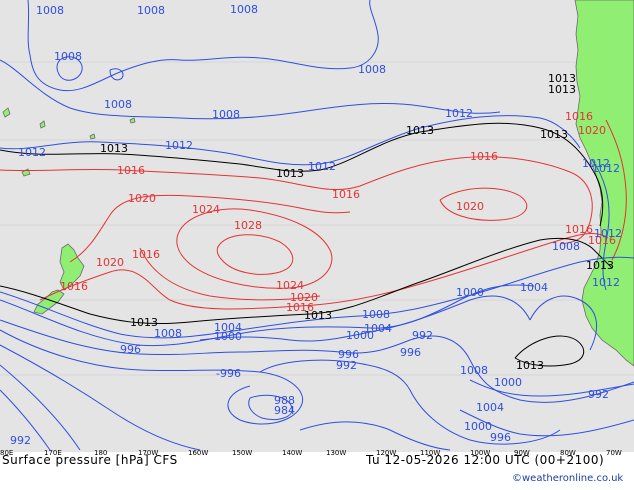 Image resolution: width=634 pixels, height=490 pixels. What do you see at coordinates (568, 478) in the screenshot?
I see `credit-link: ©weatheronline.co.uk` at bounding box center [568, 478].